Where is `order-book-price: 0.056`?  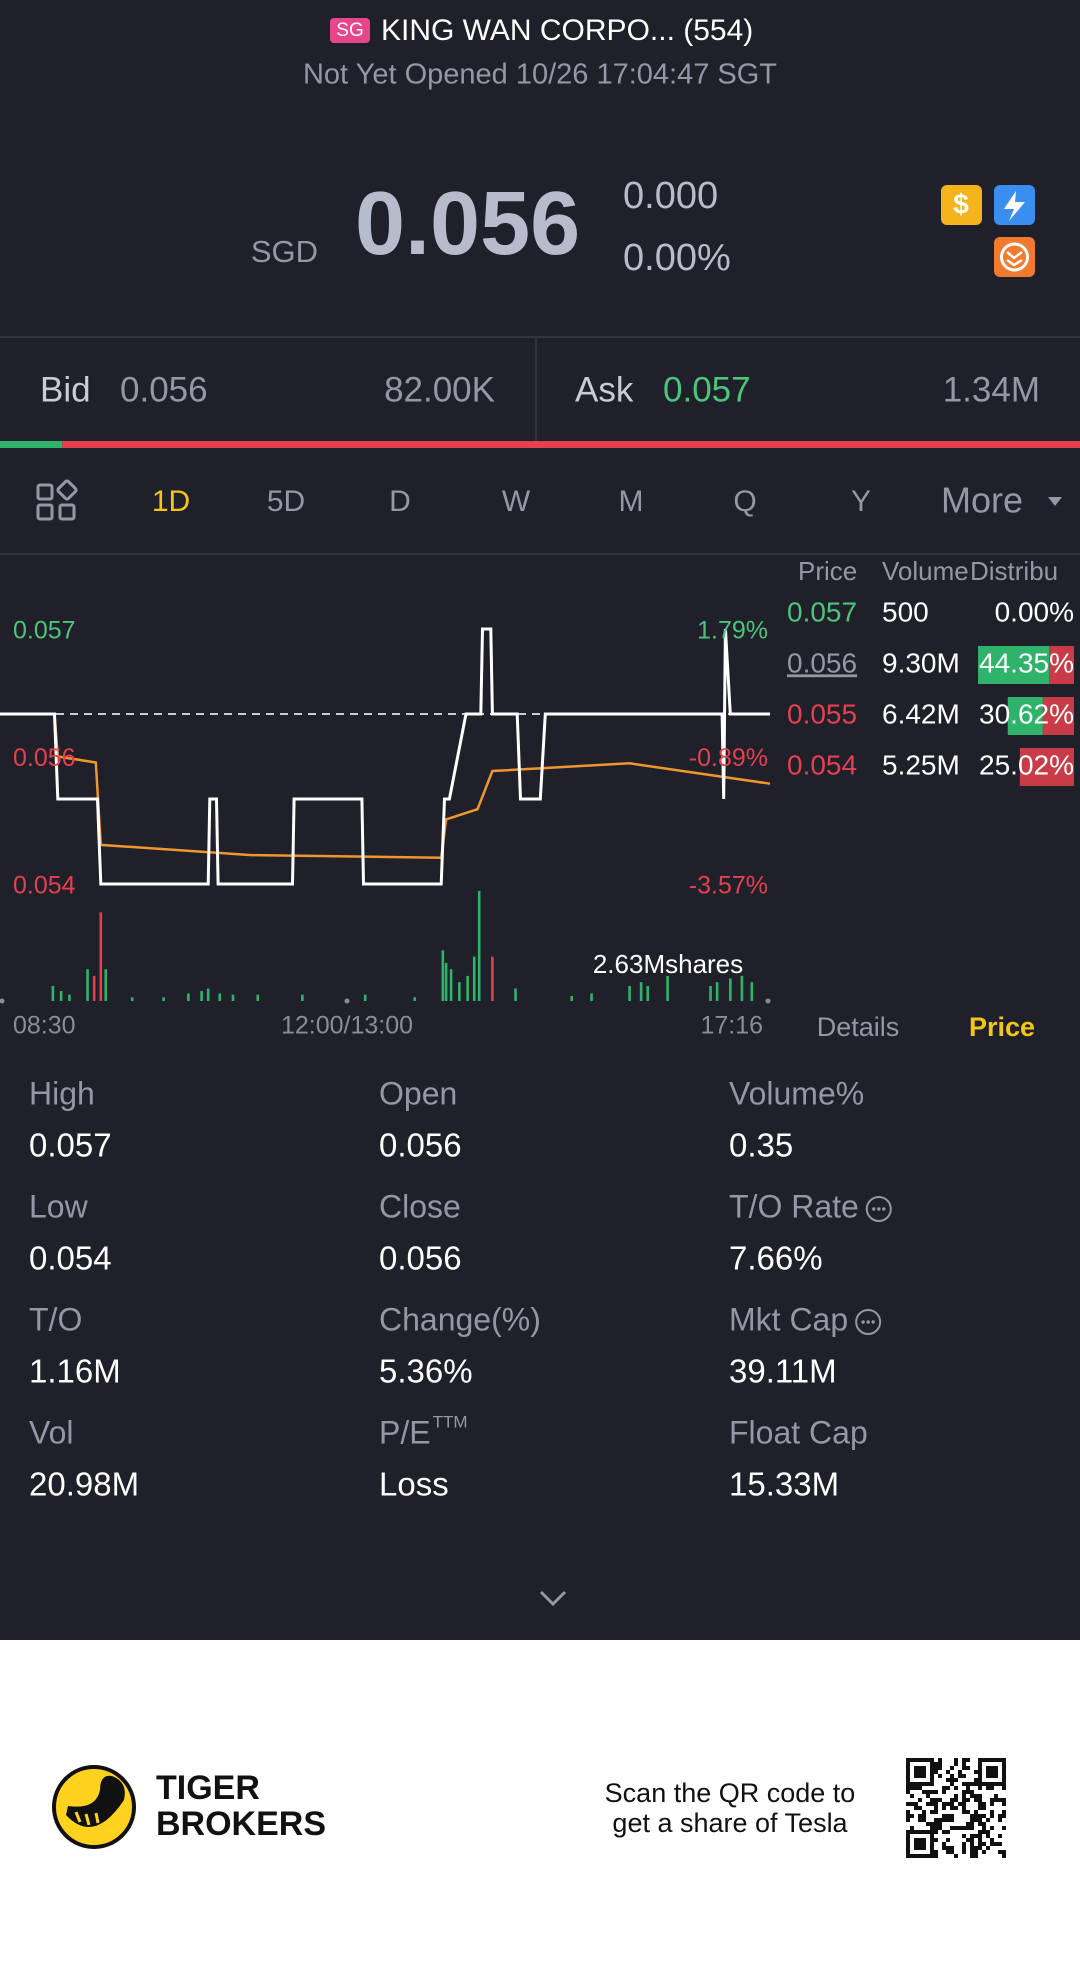
order-book-price: 0.056 is located at coordinates (822, 662).